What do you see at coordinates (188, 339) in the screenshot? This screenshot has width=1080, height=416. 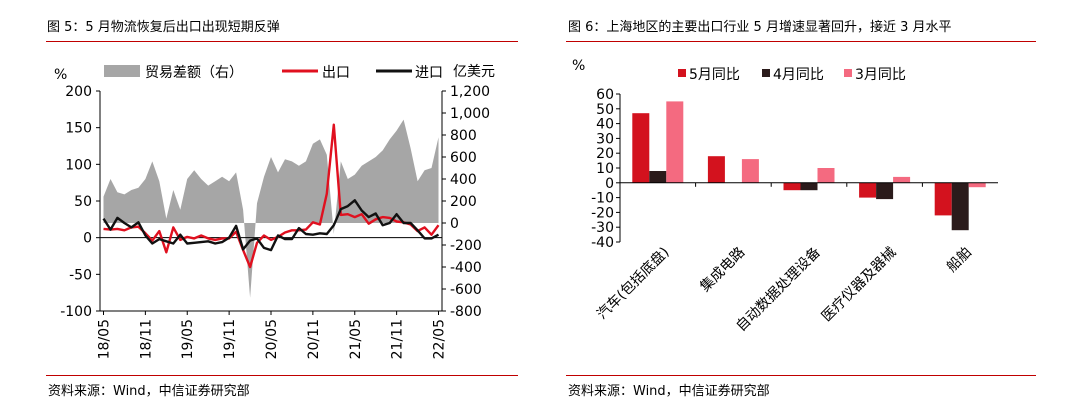 I see `x-tick-label: 19/05` at bounding box center [188, 339].